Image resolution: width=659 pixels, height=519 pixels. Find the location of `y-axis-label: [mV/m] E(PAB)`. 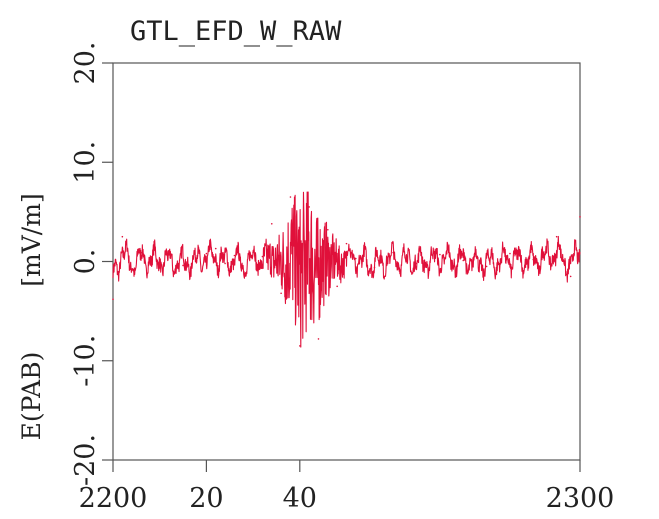

y-axis-label: [mV/m] E(PAB) is located at coordinates (31, 316).